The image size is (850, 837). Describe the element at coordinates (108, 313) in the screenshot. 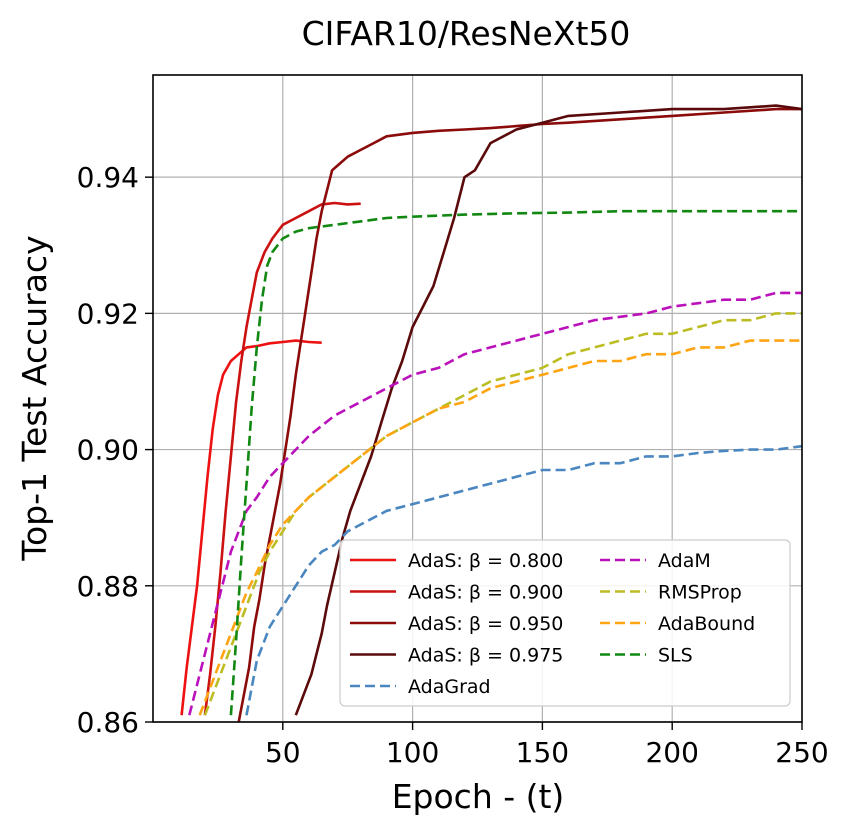

I see `y-tick-label: 0.92` at that location.